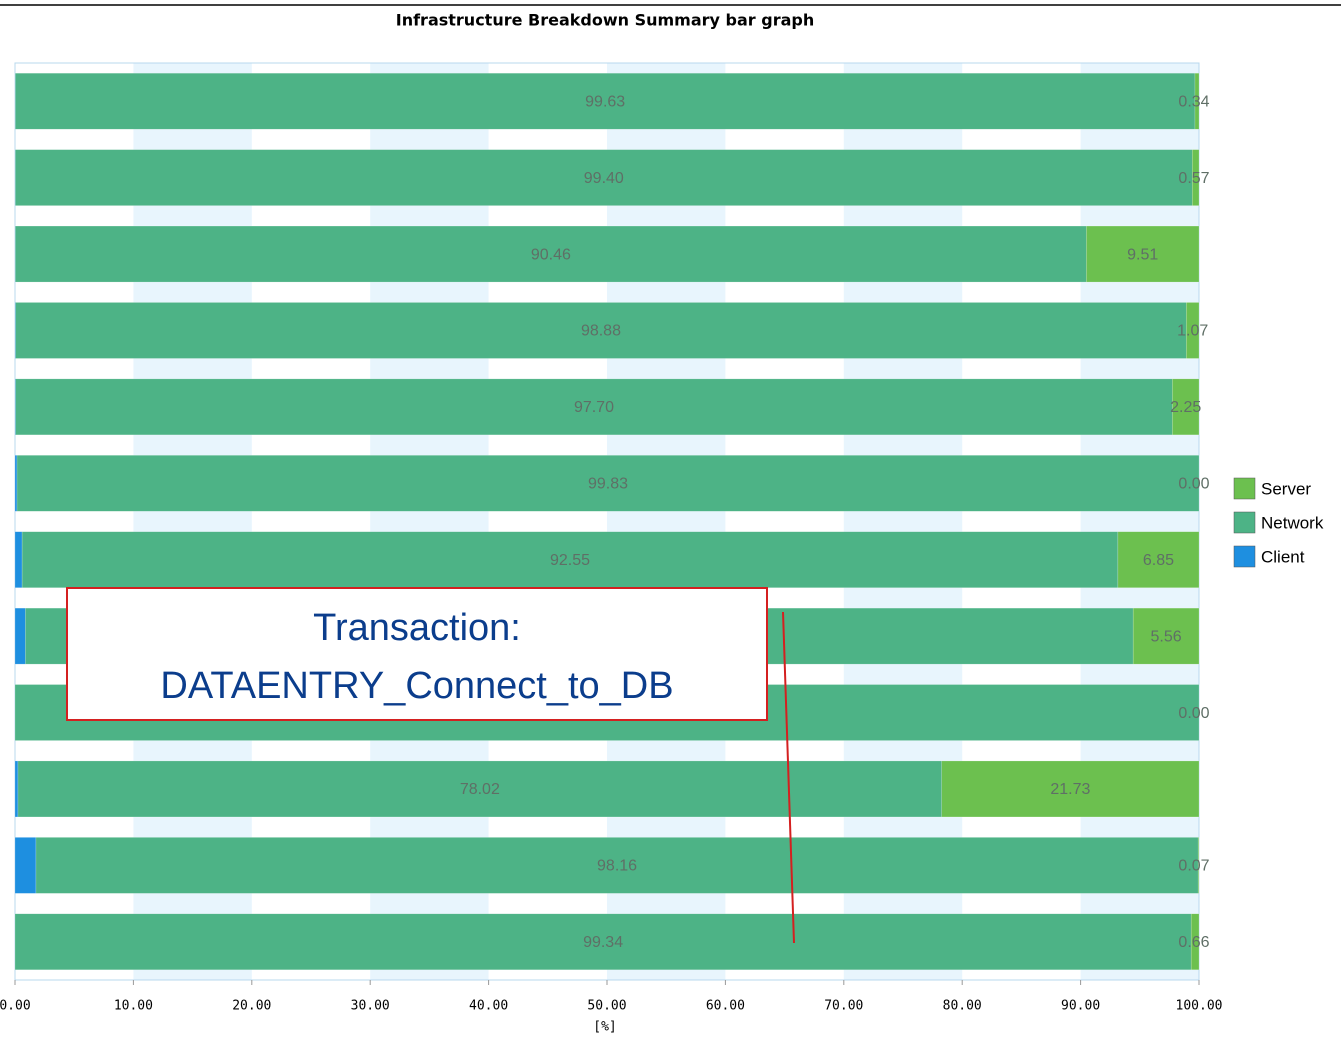 This screenshot has height=1037, width=1341. Describe the element at coordinates (725, 1006) in the screenshot. I see `x-tick-label: 60.00` at that location.